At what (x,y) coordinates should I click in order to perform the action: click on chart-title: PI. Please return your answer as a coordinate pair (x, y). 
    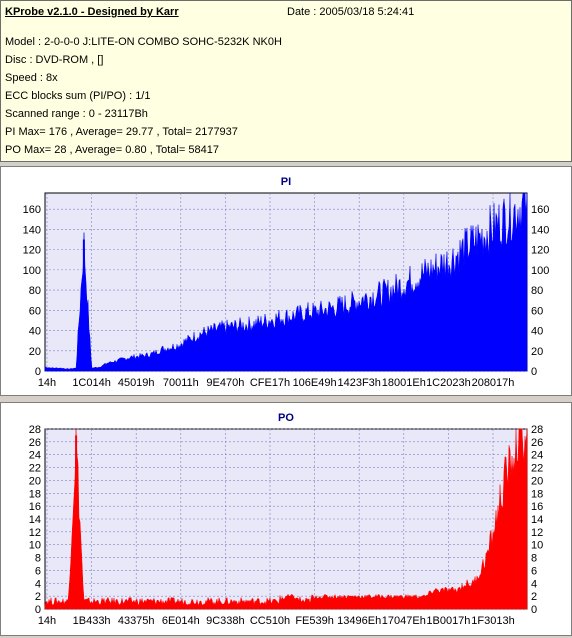
    Looking at the image, I should click on (286, 182).